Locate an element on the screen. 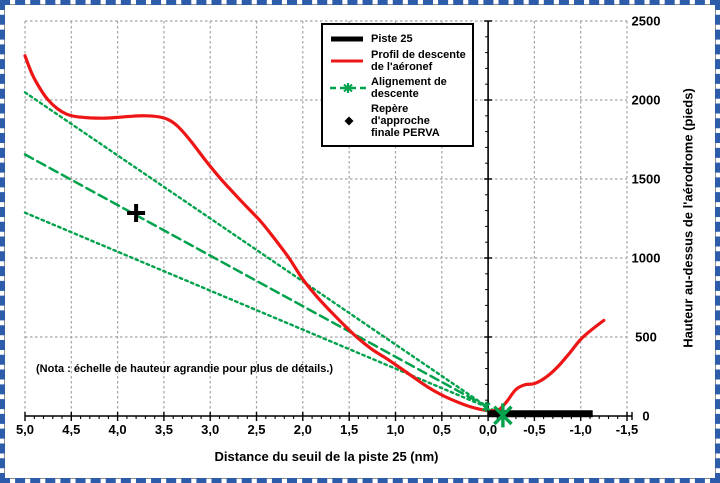 The image size is (720, 483). x-tick-label: -0,5 is located at coordinates (534, 429).